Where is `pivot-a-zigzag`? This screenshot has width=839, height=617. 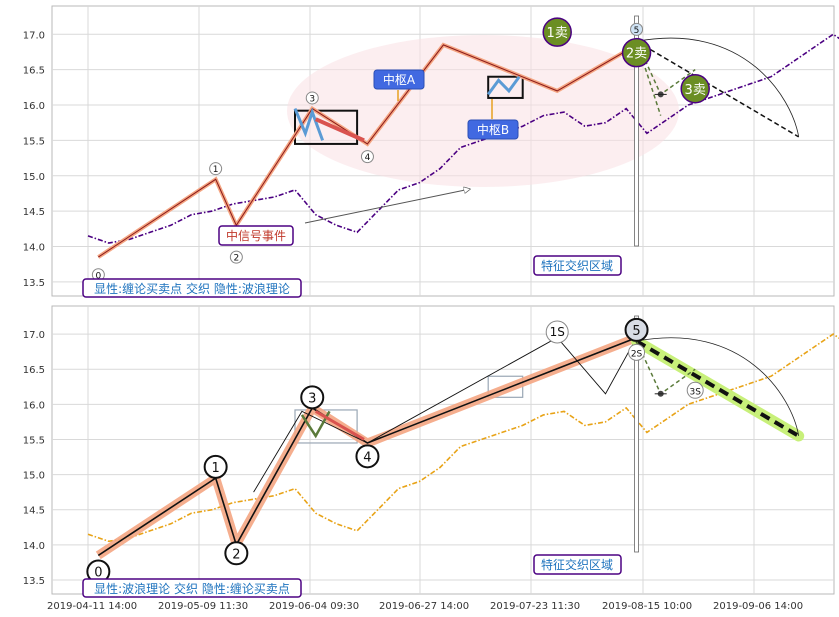 pivot-a-zigzag is located at coordinates (309, 124).